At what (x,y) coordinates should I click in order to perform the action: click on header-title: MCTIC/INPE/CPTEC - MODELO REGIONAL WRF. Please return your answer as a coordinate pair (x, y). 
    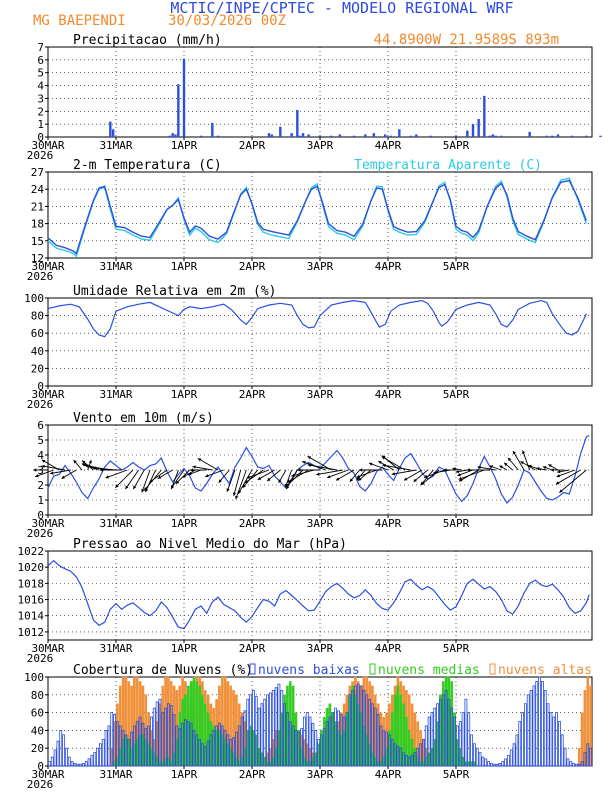
    Looking at the image, I should click on (341, 8).